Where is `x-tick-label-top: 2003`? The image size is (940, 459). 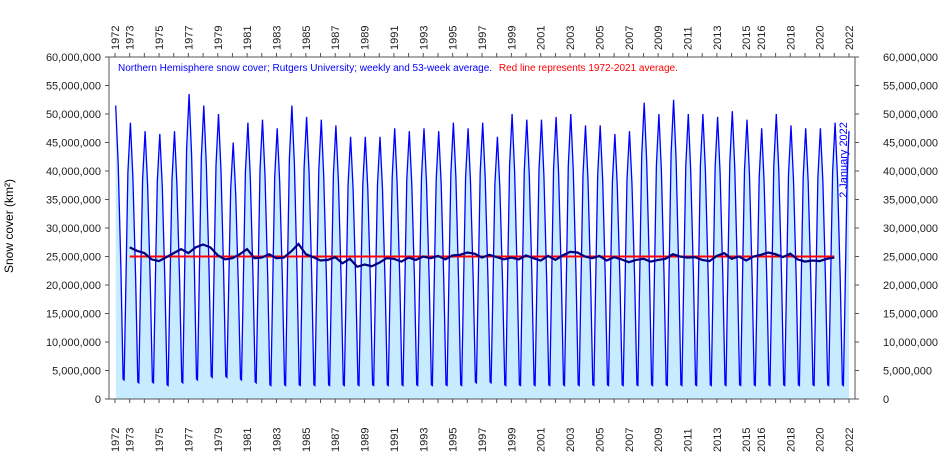
x-tick-label-top: 2003 is located at coordinates (571, 38).